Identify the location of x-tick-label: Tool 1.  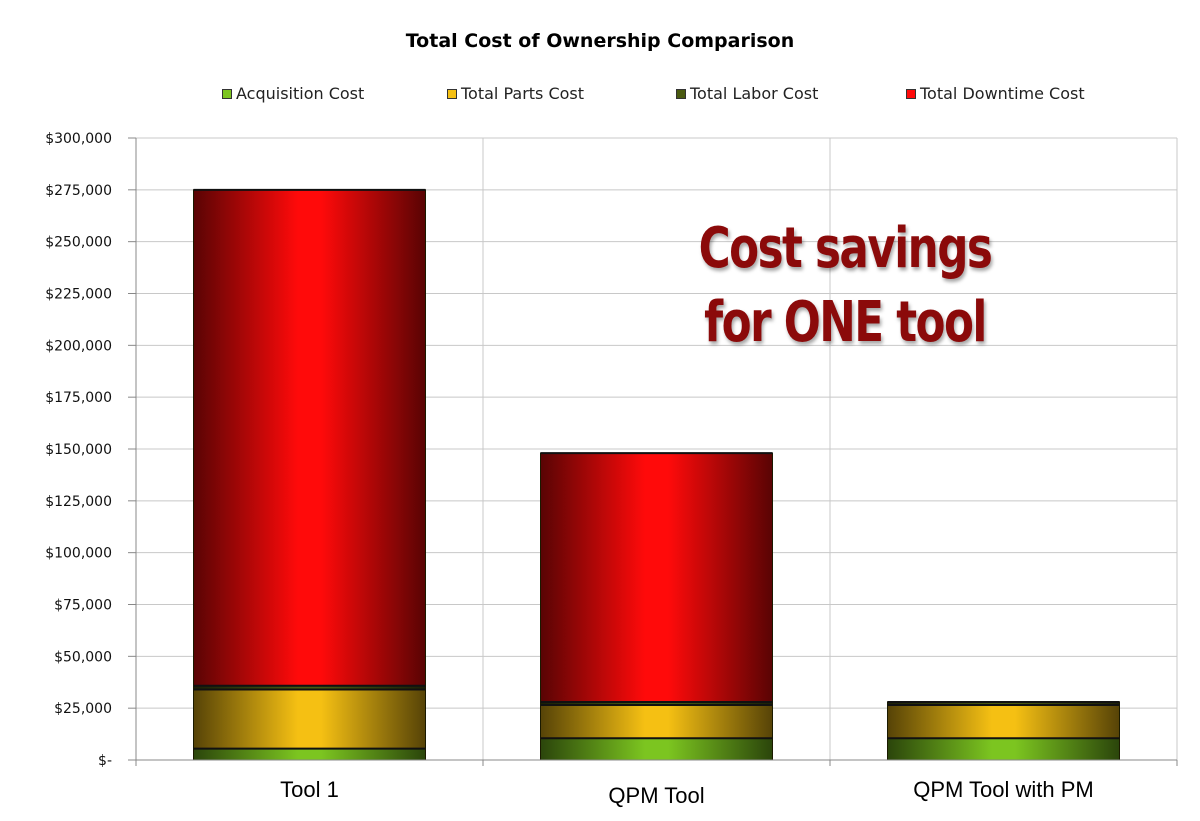
(309, 789).